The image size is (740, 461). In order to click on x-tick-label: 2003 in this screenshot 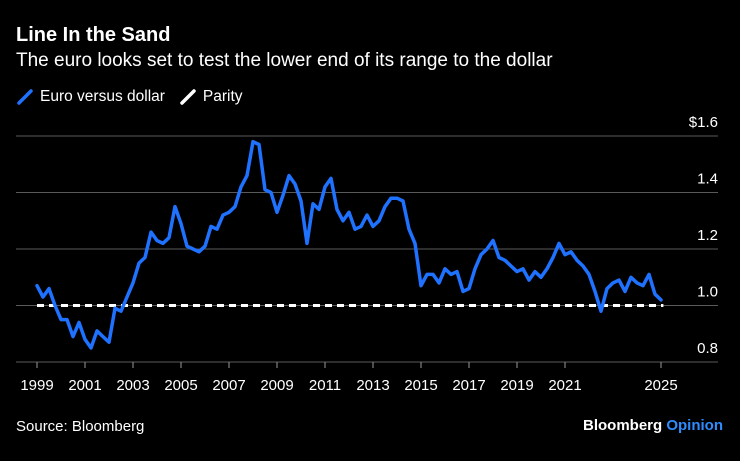, I will do `click(132, 385)`.